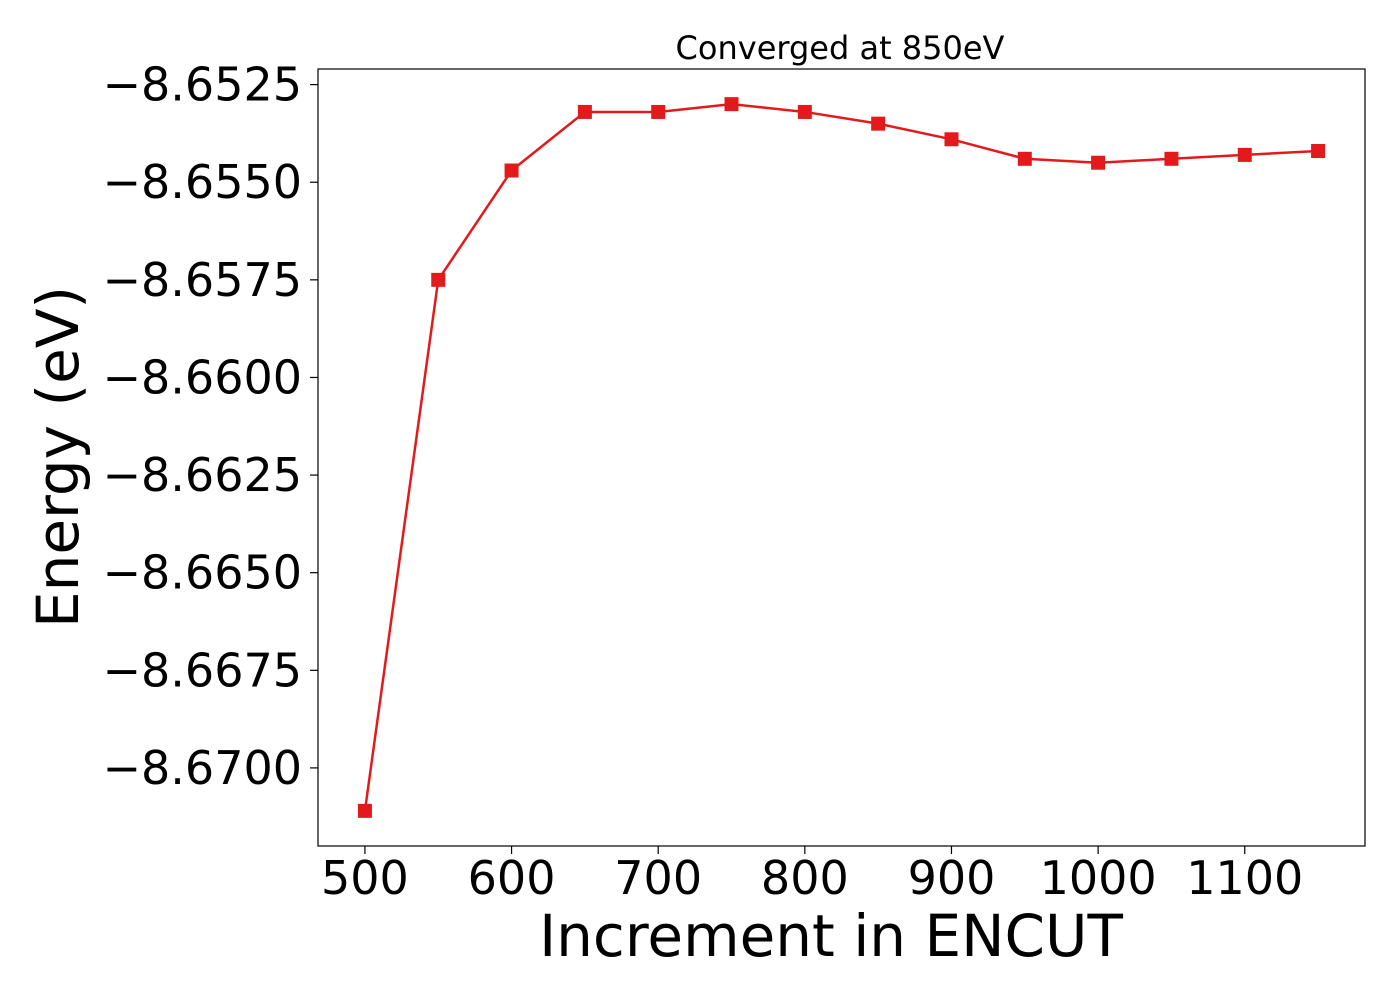 This screenshot has height=1000, width=1400. What do you see at coordinates (58, 457) in the screenshot?
I see `y-axis-label: Energy (eV)` at bounding box center [58, 457].